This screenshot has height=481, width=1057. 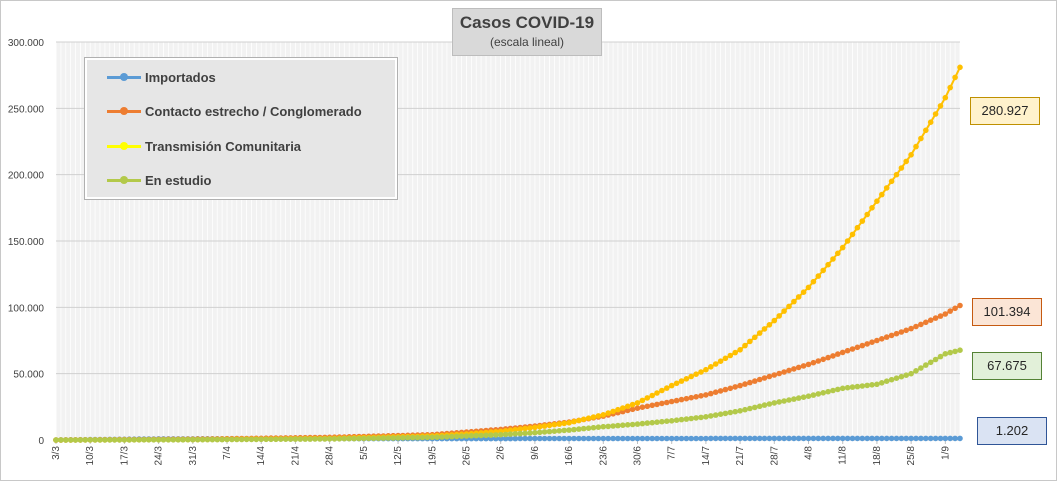 What do you see at coordinates (90, 456) in the screenshot?
I see `x-tick-label: 10/3` at bounding box center [90, 456].